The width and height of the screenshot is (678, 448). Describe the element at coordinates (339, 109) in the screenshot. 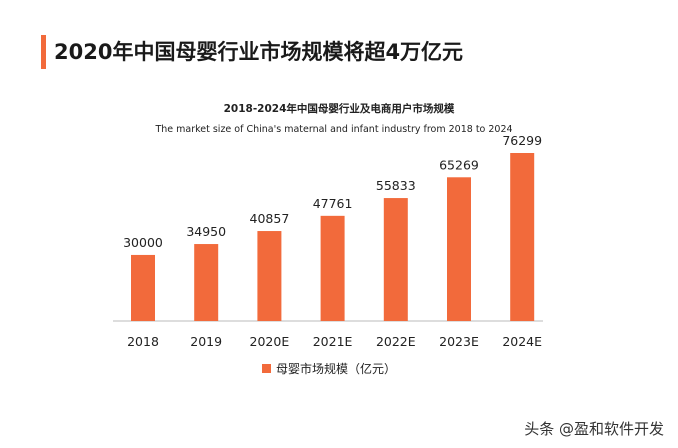

I see `chart-title: 2018-2024年中国母婴行业及电商用户市场规模` at that location.